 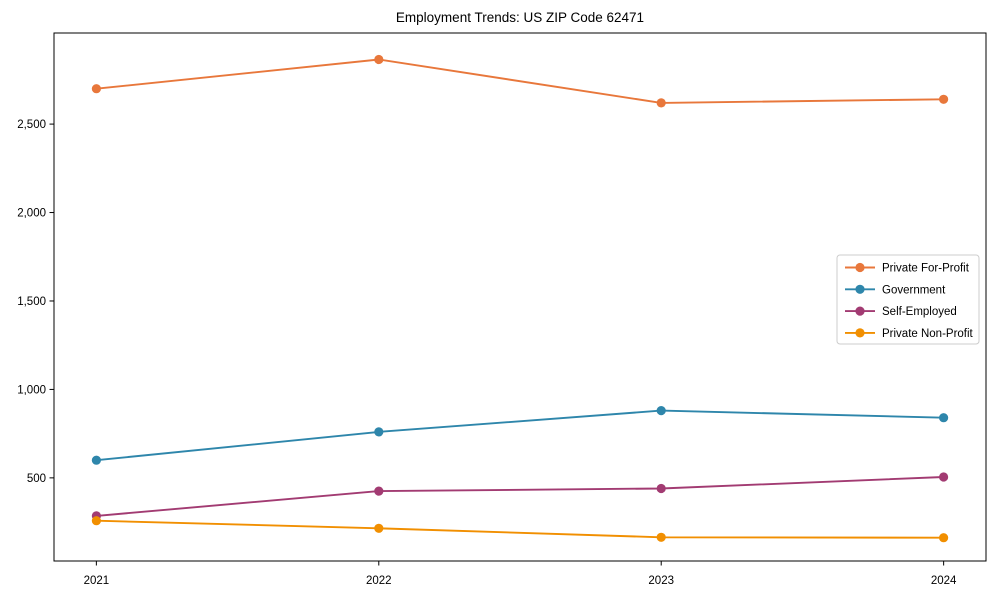 I want to click on x-axis-tick-label: 2022, so click(x=379, y=581).